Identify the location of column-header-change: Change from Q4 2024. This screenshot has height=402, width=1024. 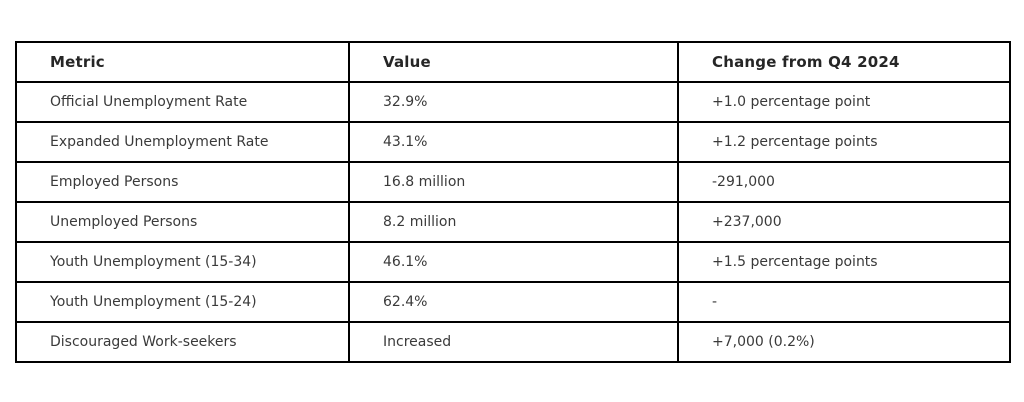
(844, 62).